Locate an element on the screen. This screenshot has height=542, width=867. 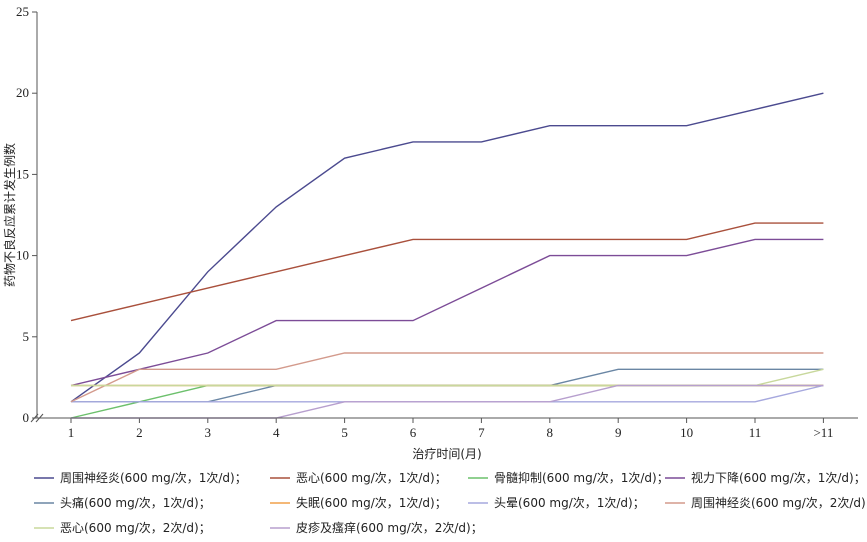
x-tick-label: 6 is located at coordinates (413, 432).